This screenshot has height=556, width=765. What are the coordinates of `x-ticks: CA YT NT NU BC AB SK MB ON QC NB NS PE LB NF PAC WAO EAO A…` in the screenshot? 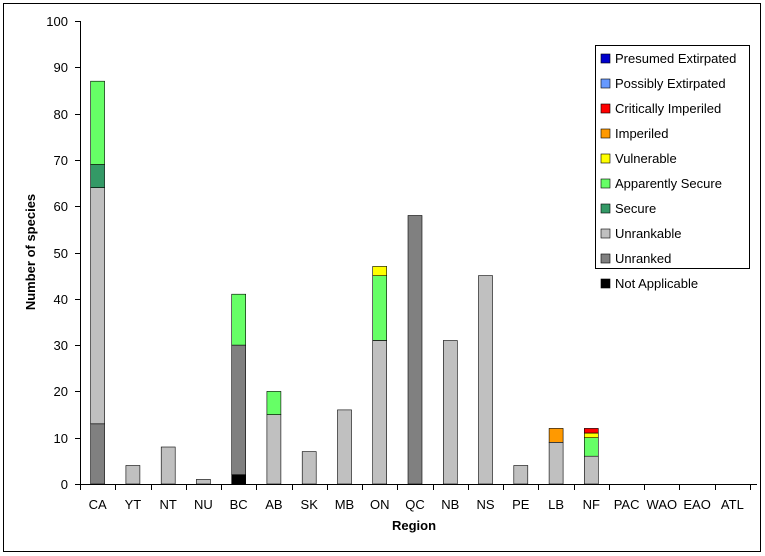 It's located at (415, 498).